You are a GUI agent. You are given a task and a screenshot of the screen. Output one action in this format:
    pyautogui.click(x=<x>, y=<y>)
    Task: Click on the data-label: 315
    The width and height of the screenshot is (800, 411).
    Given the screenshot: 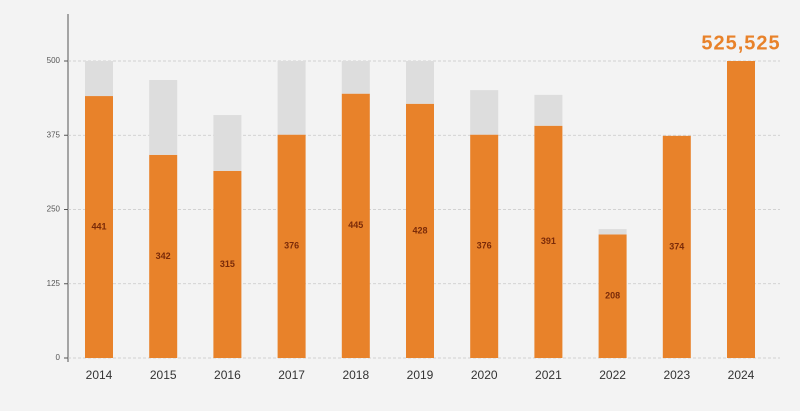 What is the action you would take?
    pyautogui.click(x=227, y=264)
    